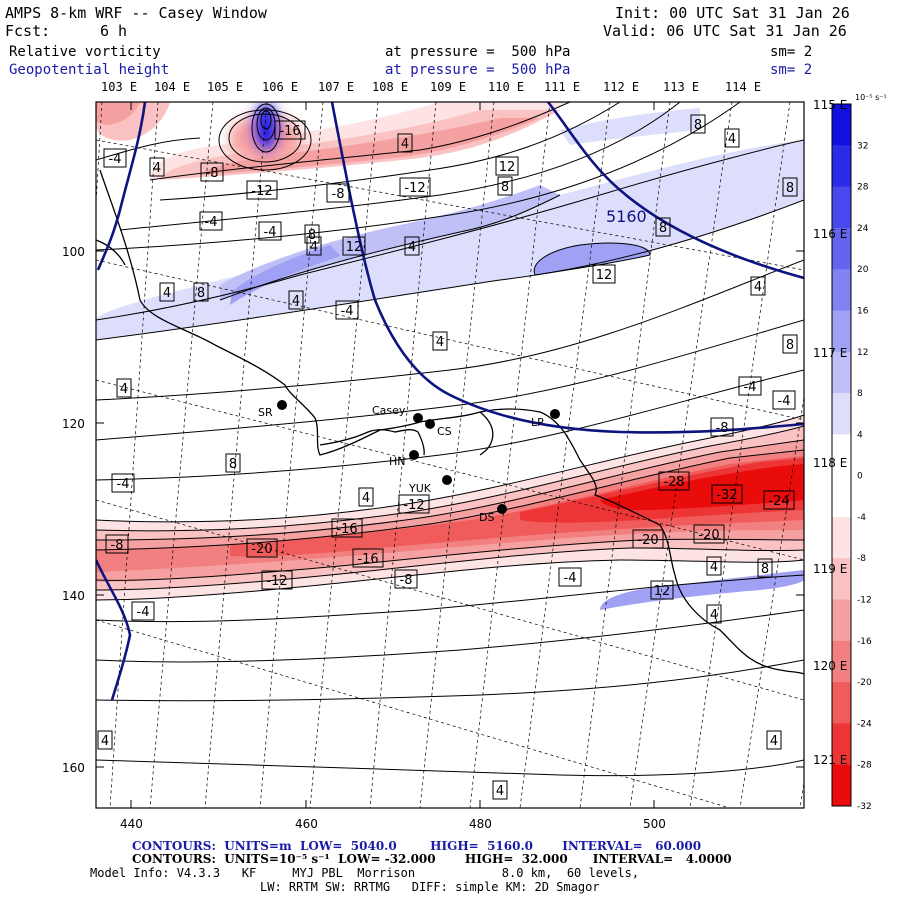 This screenshot has width=900, height=900. I want to click on colorbar-label: -8, so click(861, 559).